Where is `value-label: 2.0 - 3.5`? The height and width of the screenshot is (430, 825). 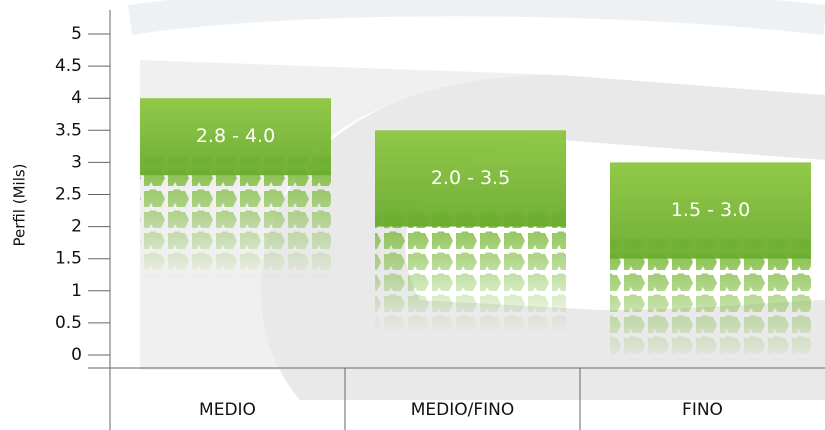 value-label: 2.0 - 3.5 is located at coordinates (470, 178).